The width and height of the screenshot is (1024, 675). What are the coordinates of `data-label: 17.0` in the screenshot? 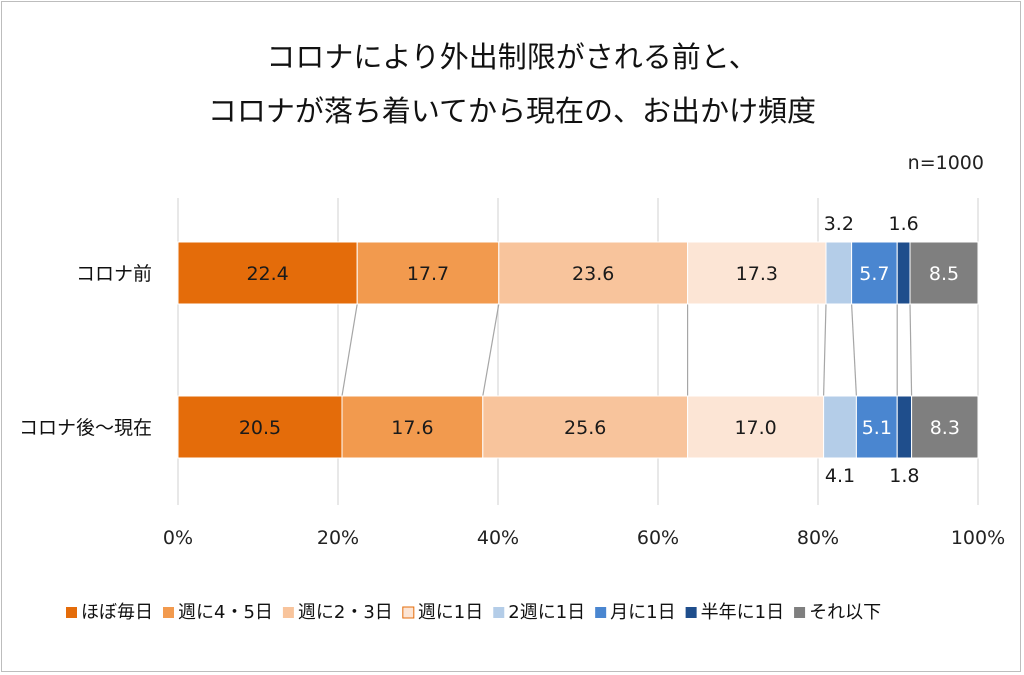 It's located at (755, 428).